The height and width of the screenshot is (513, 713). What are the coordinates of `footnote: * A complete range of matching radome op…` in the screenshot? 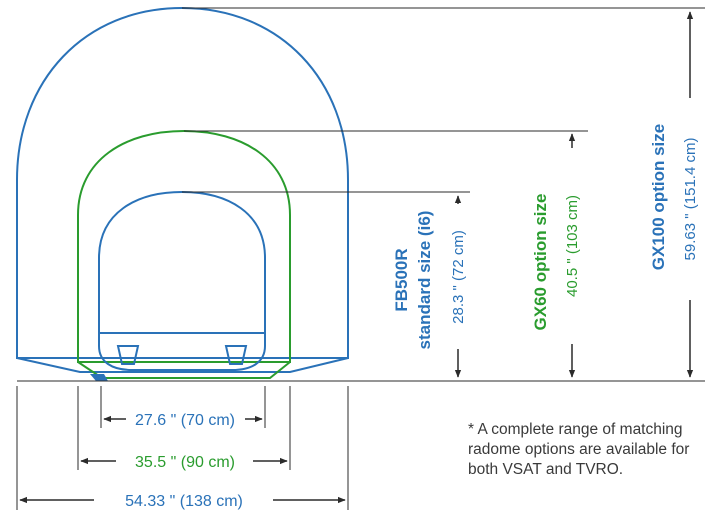 It's located at (579, 449).